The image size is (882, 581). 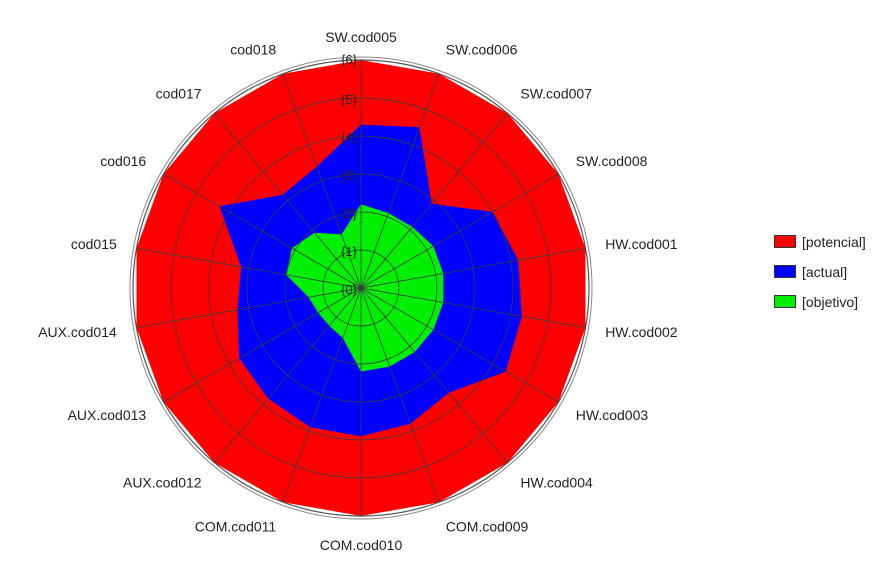 I want to click on spoke-cod015, so click(x=249, y=268).